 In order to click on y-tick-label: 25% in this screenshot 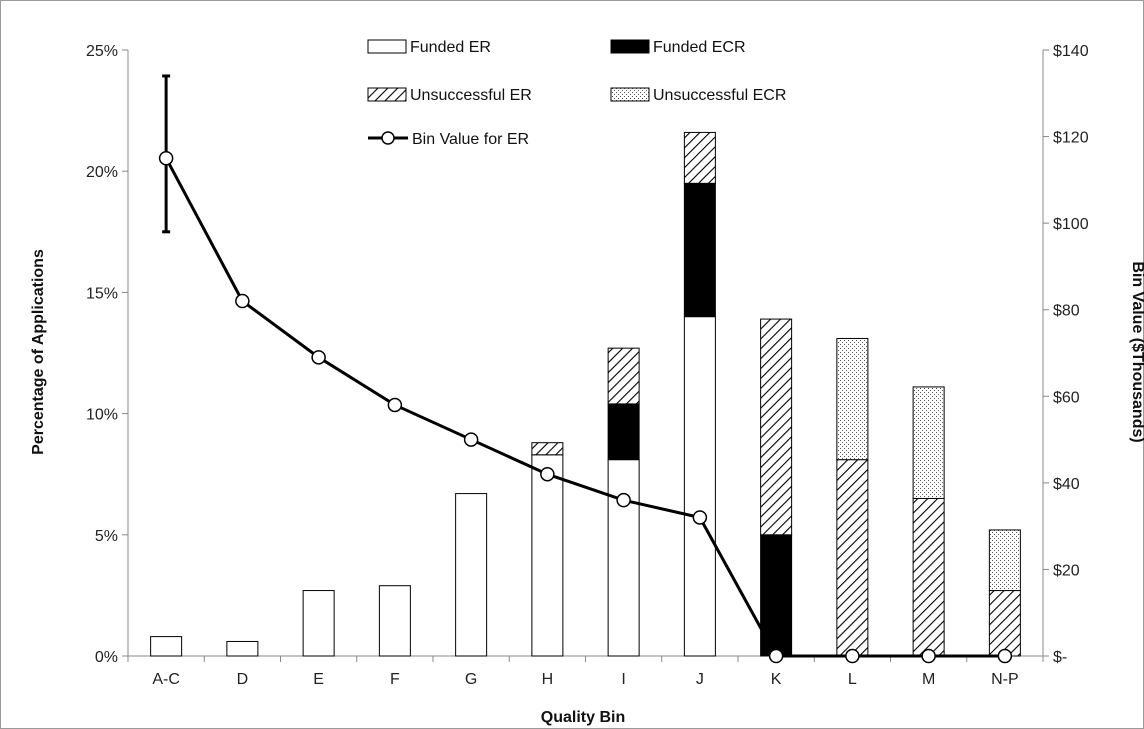, I will do `click(102, 51)`.